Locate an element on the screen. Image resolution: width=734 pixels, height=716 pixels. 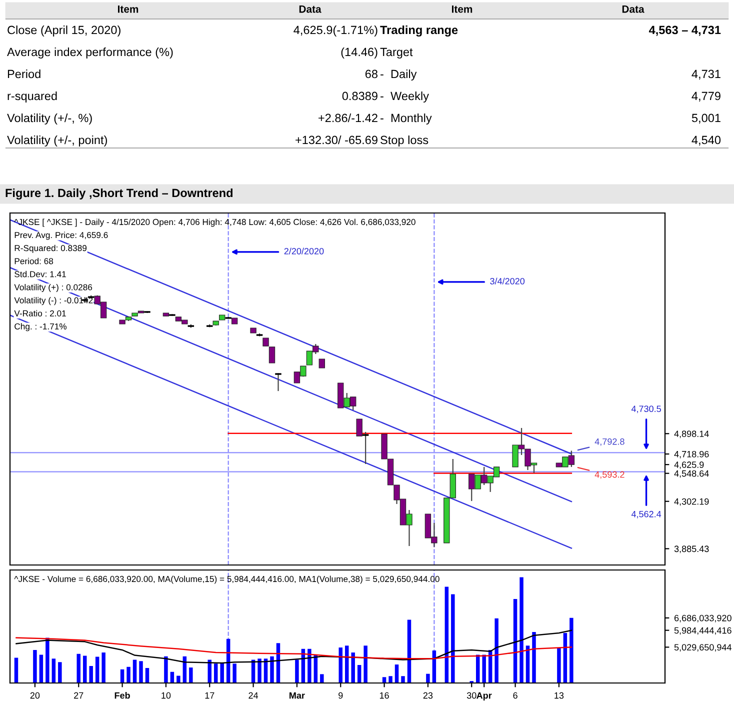
text: - Weekly is located at coordinates (404, 97).